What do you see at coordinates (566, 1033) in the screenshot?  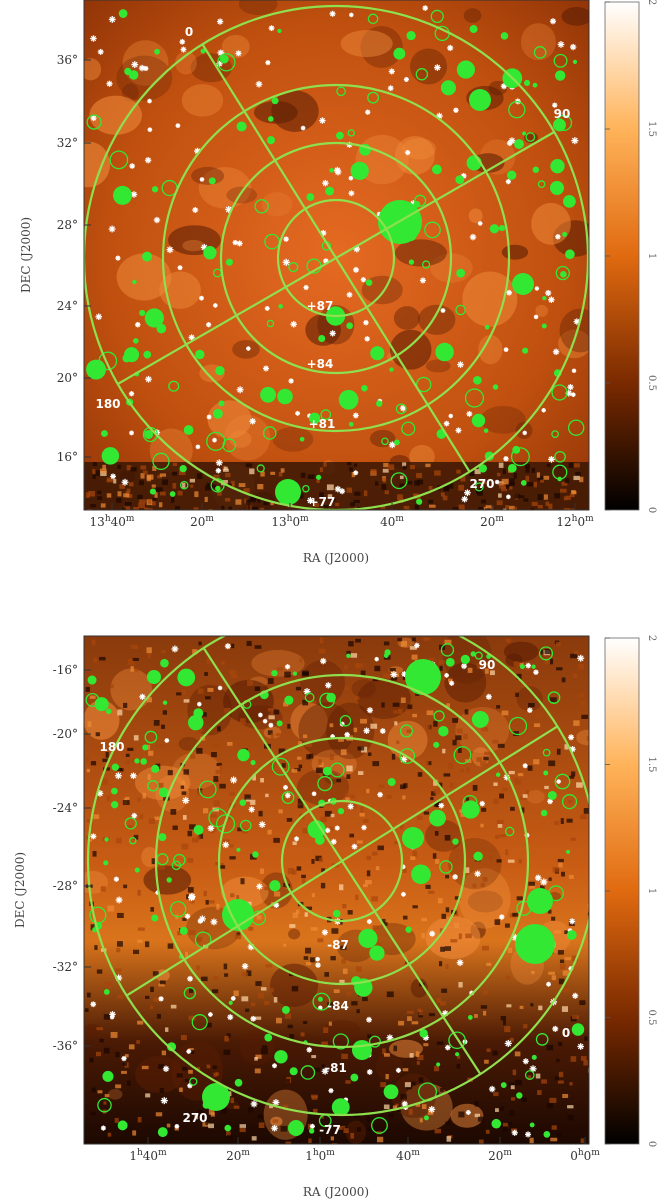 I see `longitude-label: 0` at bounding box center [566, 1033].